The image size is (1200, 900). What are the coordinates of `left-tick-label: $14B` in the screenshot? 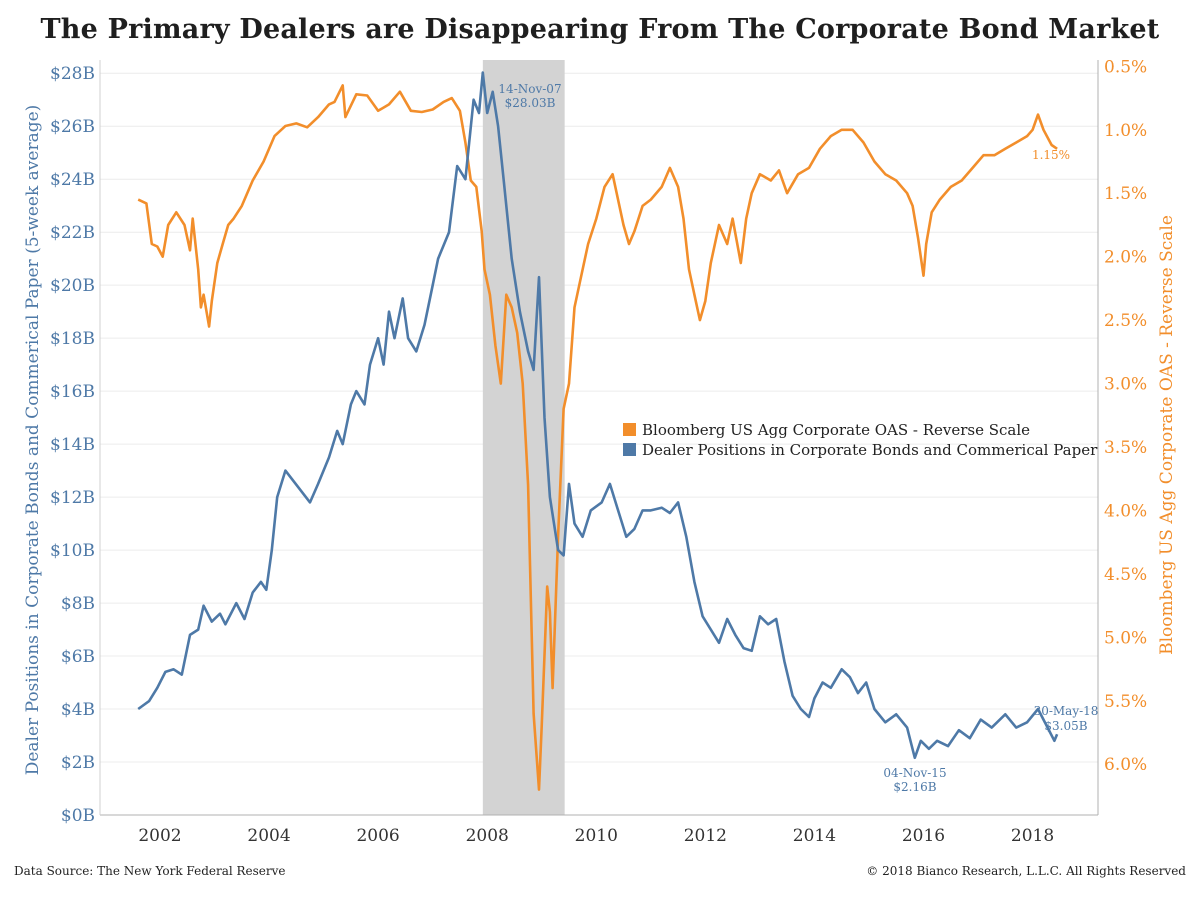 It's located at (72, 445).